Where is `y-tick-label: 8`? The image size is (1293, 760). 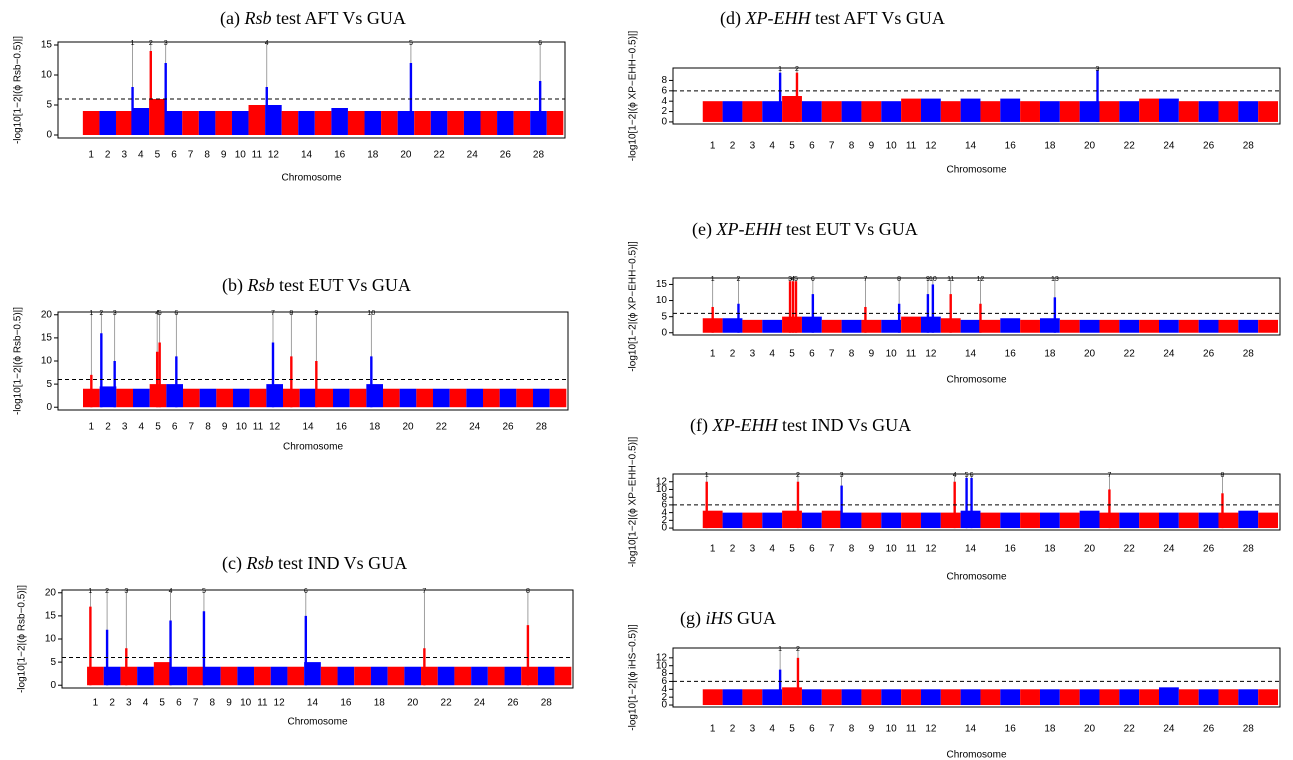 y-tick-label: 8 is located at coordinates (664, 80).